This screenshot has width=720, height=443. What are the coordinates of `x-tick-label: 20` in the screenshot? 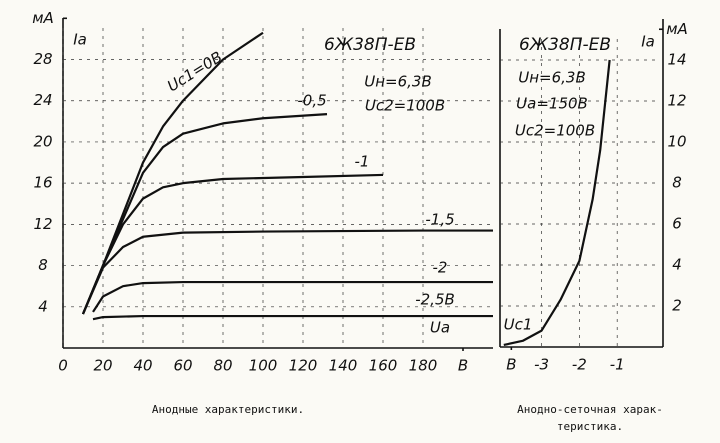 It's located at (102, 366).